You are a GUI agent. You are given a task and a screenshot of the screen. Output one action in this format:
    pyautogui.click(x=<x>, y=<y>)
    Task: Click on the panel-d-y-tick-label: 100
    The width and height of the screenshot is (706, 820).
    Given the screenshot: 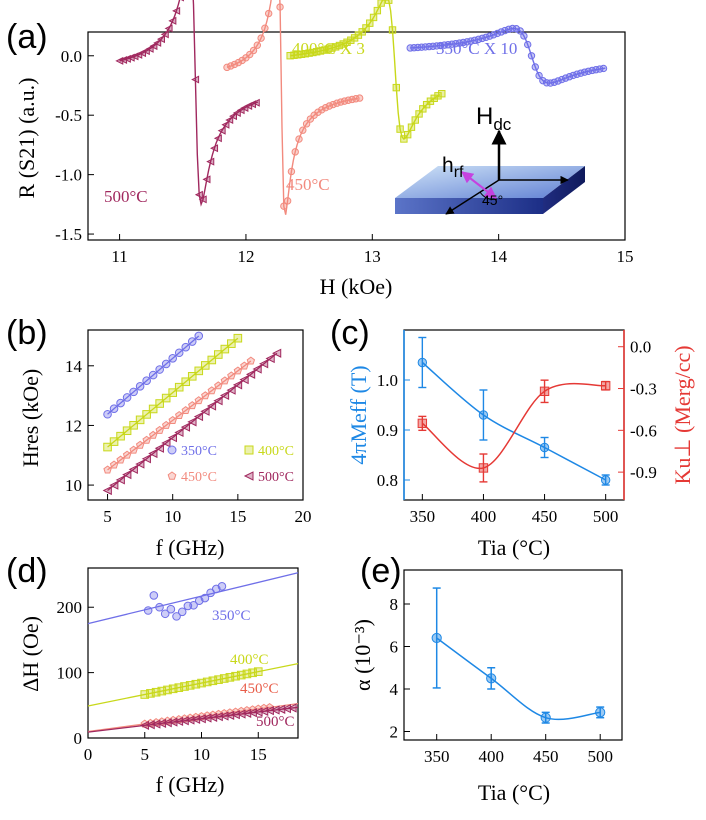 What is the action you would take?
    pyautogui.click(x=70, y=673)
    